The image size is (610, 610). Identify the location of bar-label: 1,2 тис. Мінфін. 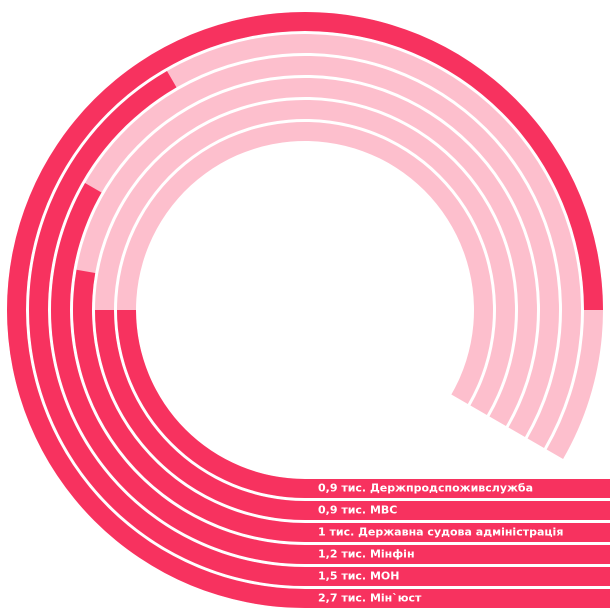
(366, 554).